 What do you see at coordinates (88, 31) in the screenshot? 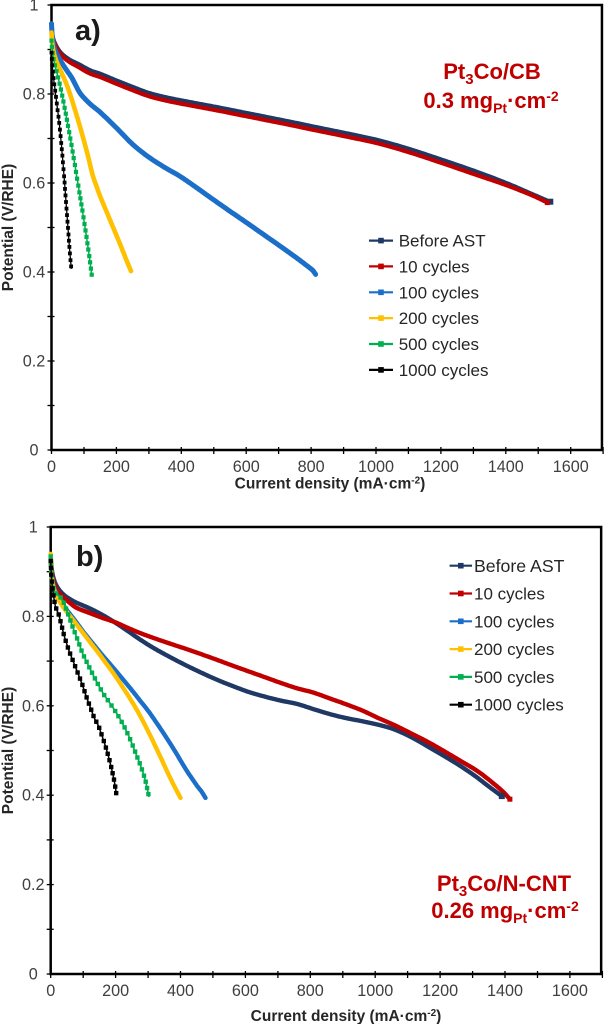
I see `svg-text: a)` at bounding box center [88, 31].